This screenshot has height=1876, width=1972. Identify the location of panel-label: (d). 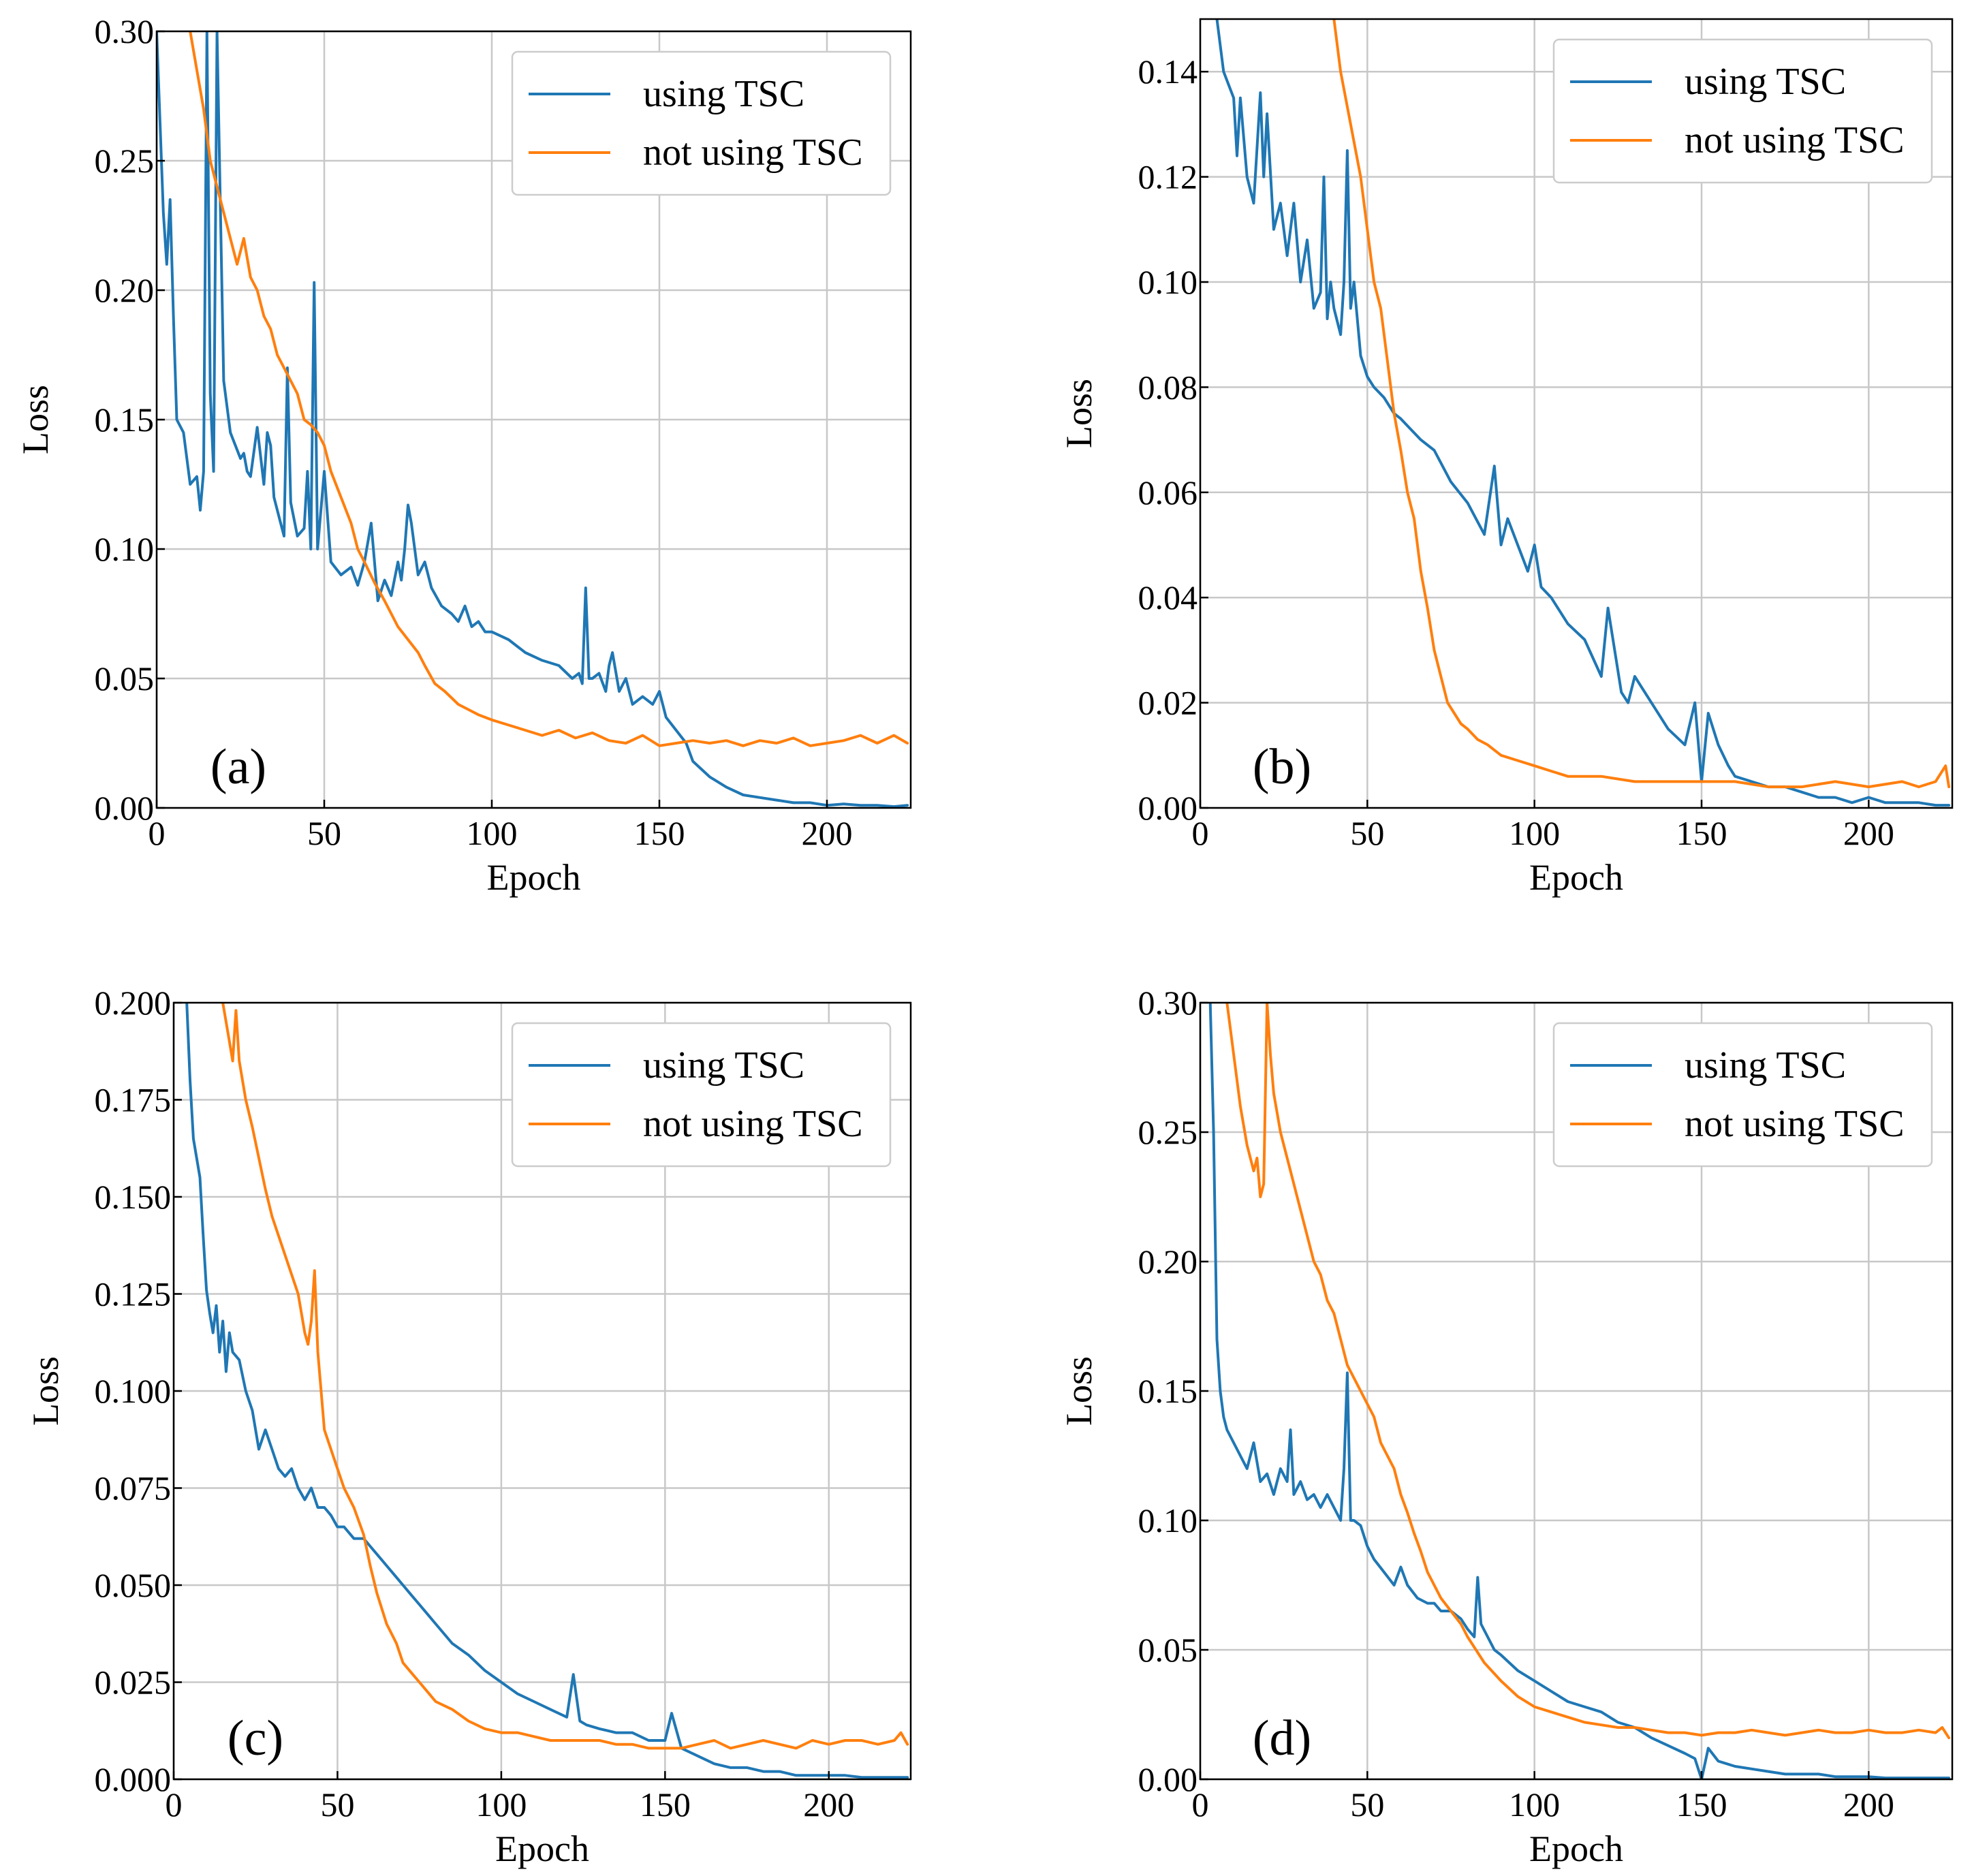
(1282, 1738).